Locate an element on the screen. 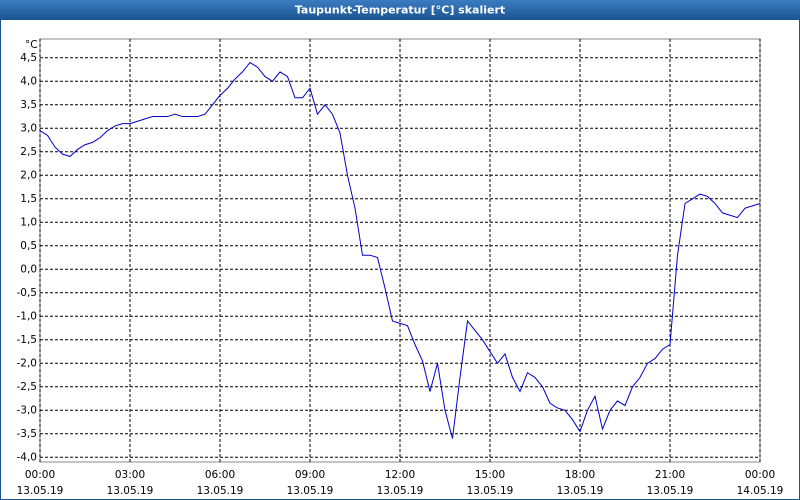 The width and height of the screenshot is (800, 500). x-tick-label: 06:00 is located at coordinates (220, 475).